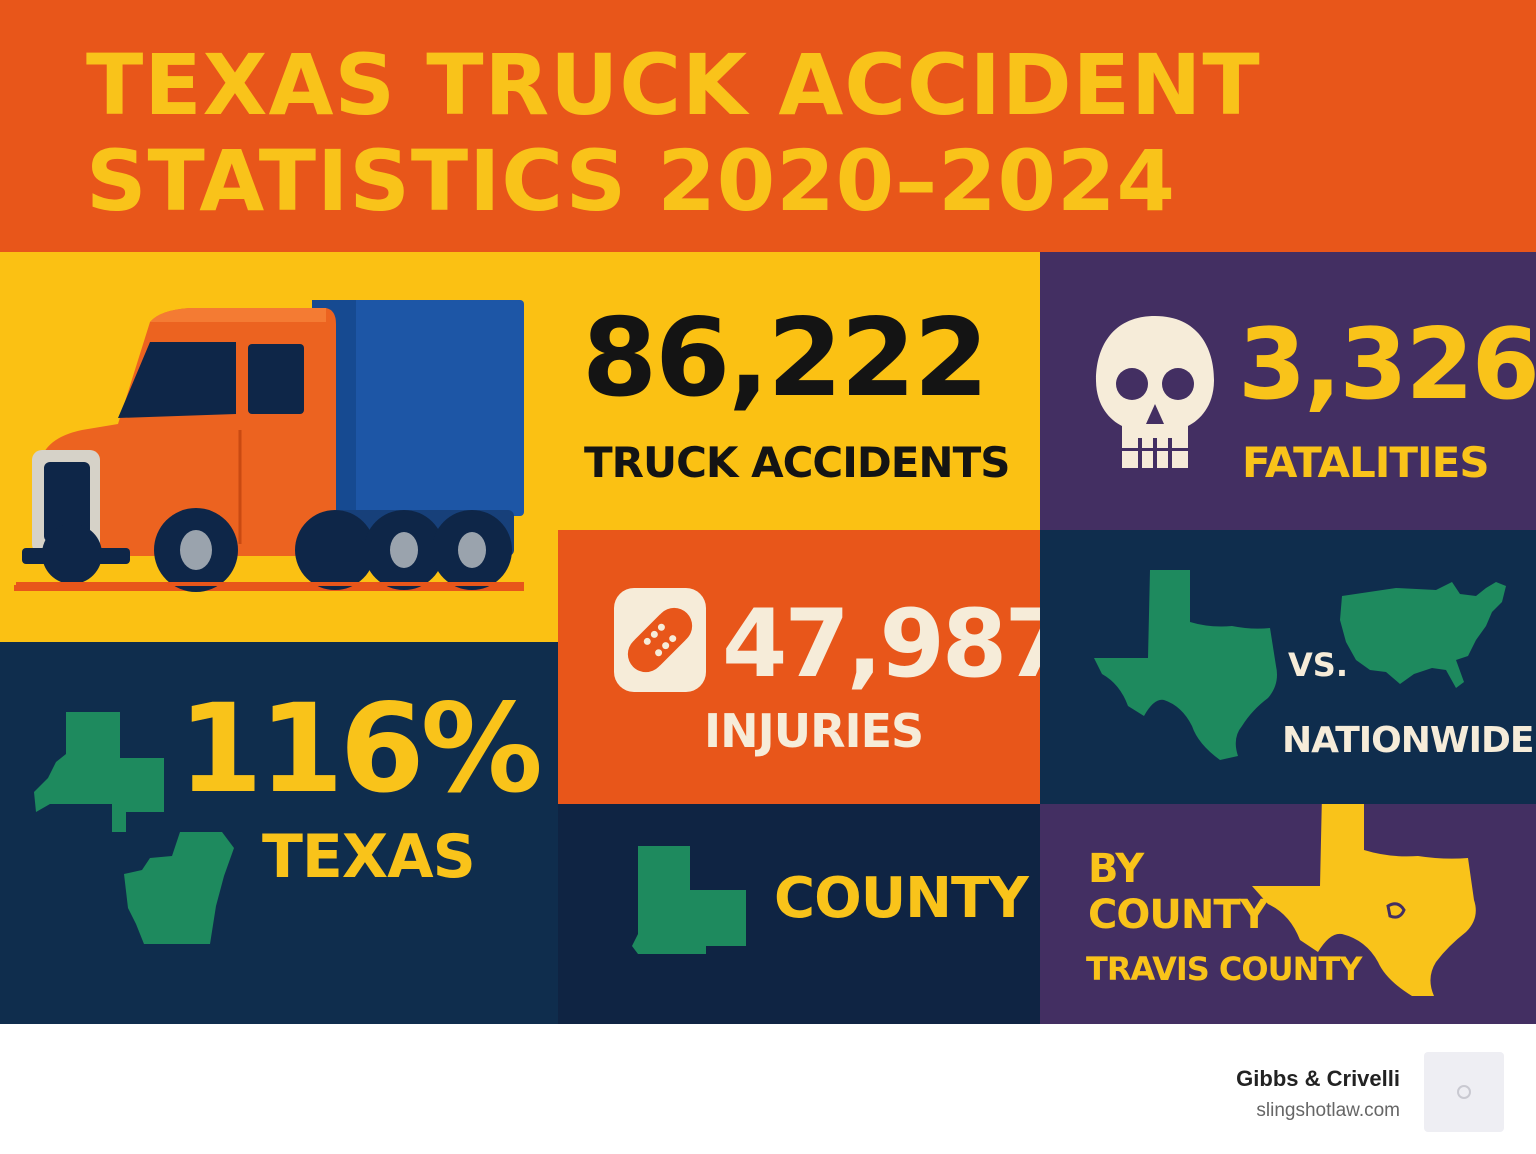 The height and width of the screenshot is (1154, 1536). Describe the element at coordinates (673, 85) in the screenshot. I see `title-line-1: TEXAS TRUCK ACCIDENT` at that location.